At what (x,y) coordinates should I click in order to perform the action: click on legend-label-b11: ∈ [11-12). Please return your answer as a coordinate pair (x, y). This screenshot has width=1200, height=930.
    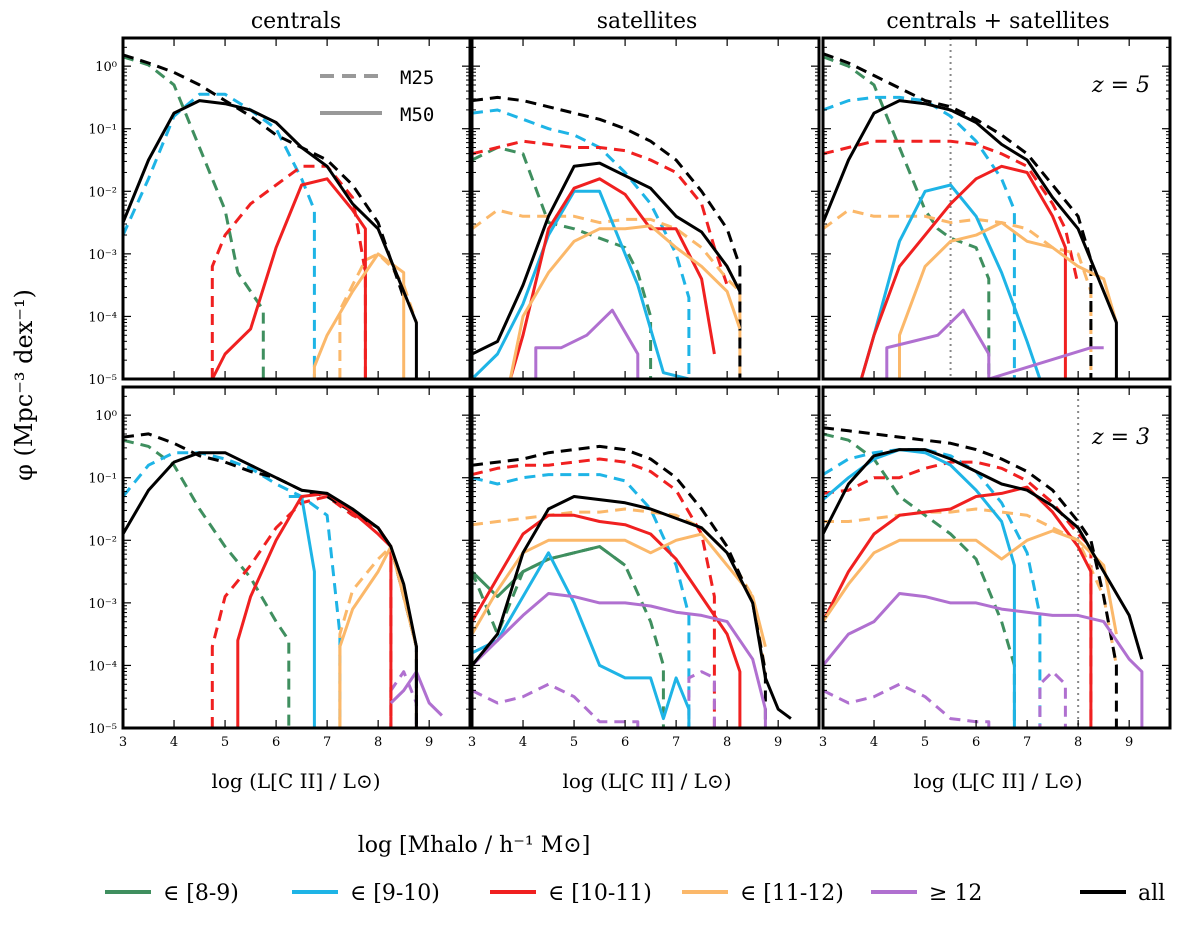
    Looking at the image, I should click on (792, 893).